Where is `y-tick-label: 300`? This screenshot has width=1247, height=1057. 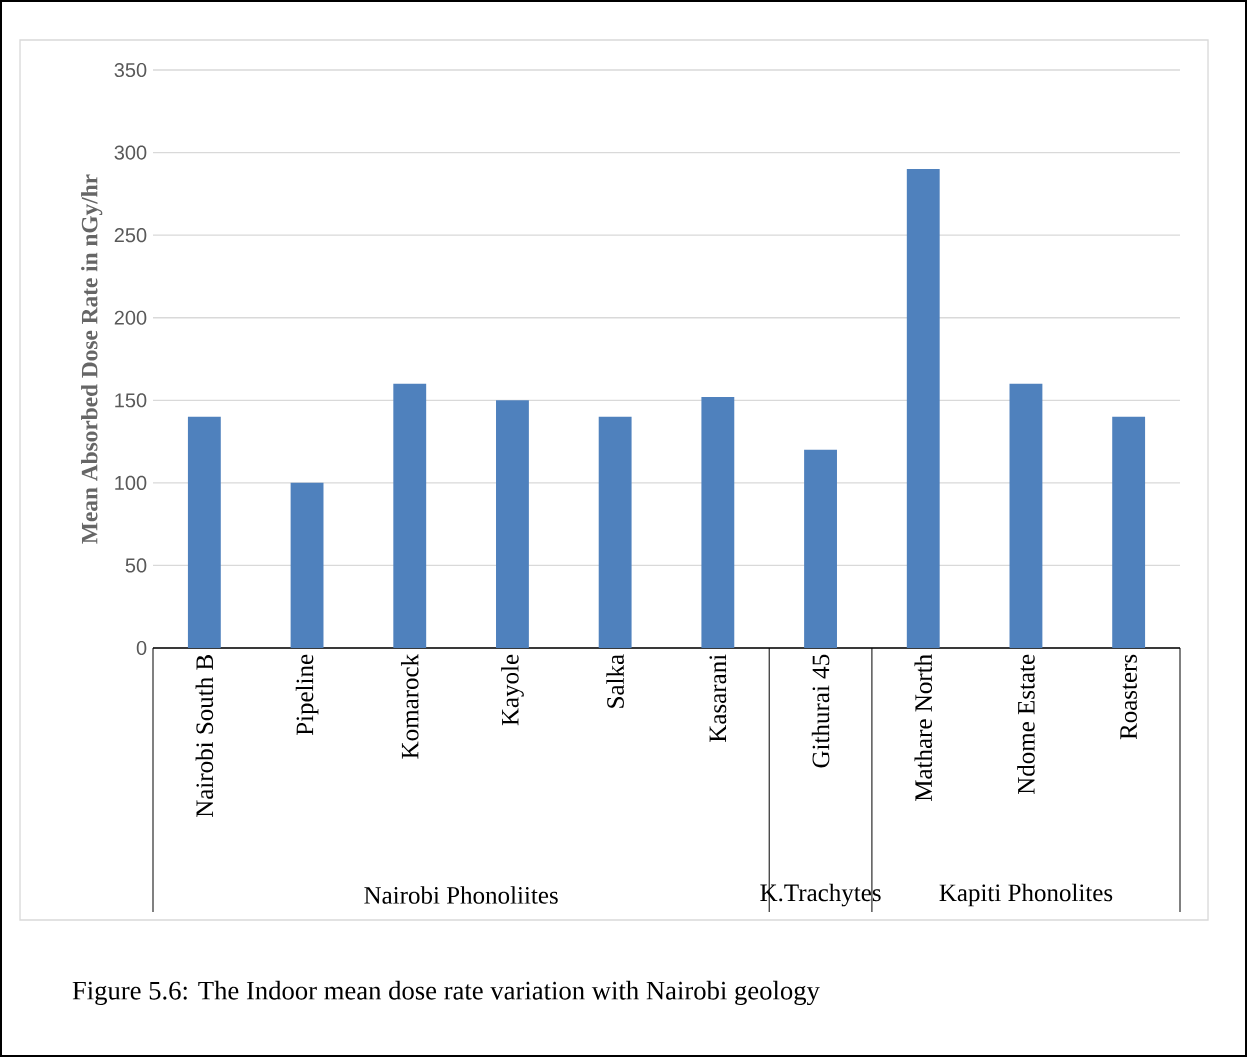
y-tick-label: 300 is located at coordinates (130, 152).